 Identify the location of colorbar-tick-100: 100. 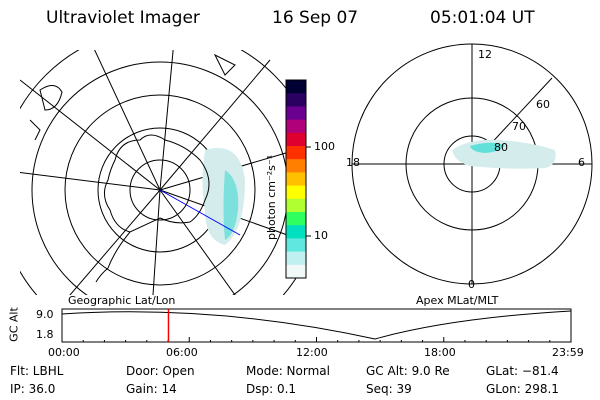
(324, 146).